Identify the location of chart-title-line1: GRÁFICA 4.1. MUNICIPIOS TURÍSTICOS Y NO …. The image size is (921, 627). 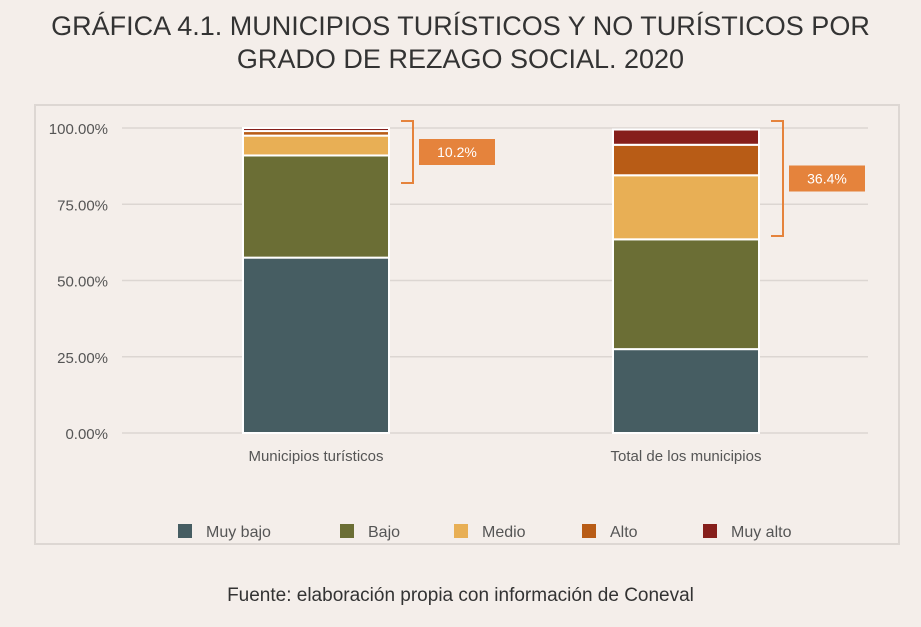
(460, 26).